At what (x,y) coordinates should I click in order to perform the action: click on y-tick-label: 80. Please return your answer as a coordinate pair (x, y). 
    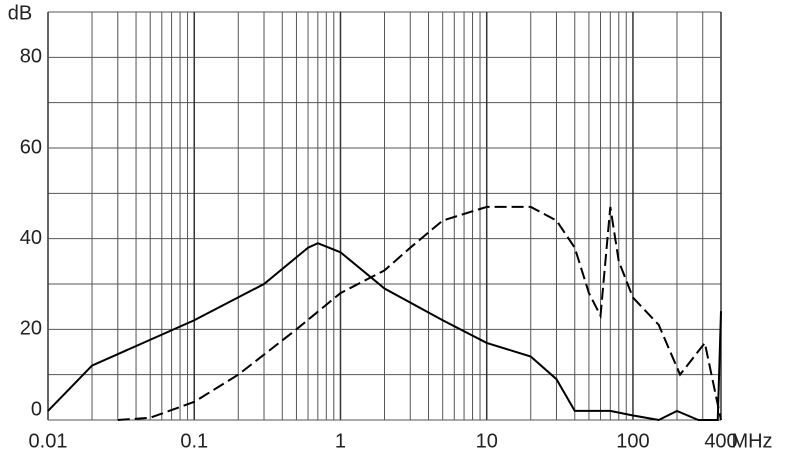
    Looking at the image, I should click on (31, 57).